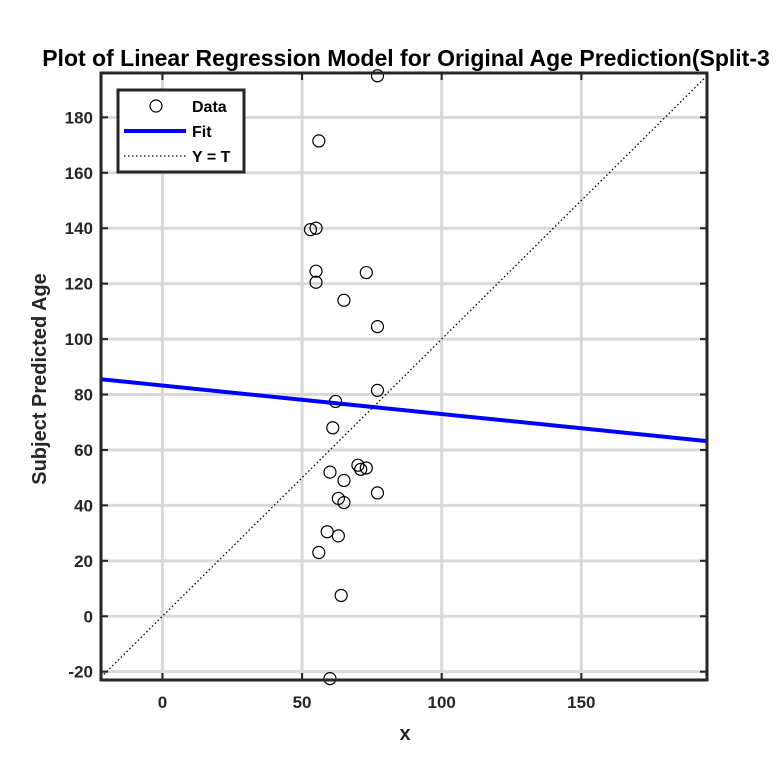 The image size is (781, 781). Describe the element at coordinates (80, 672) in the screenshot. I see `y-tick-label: -20` at that location.